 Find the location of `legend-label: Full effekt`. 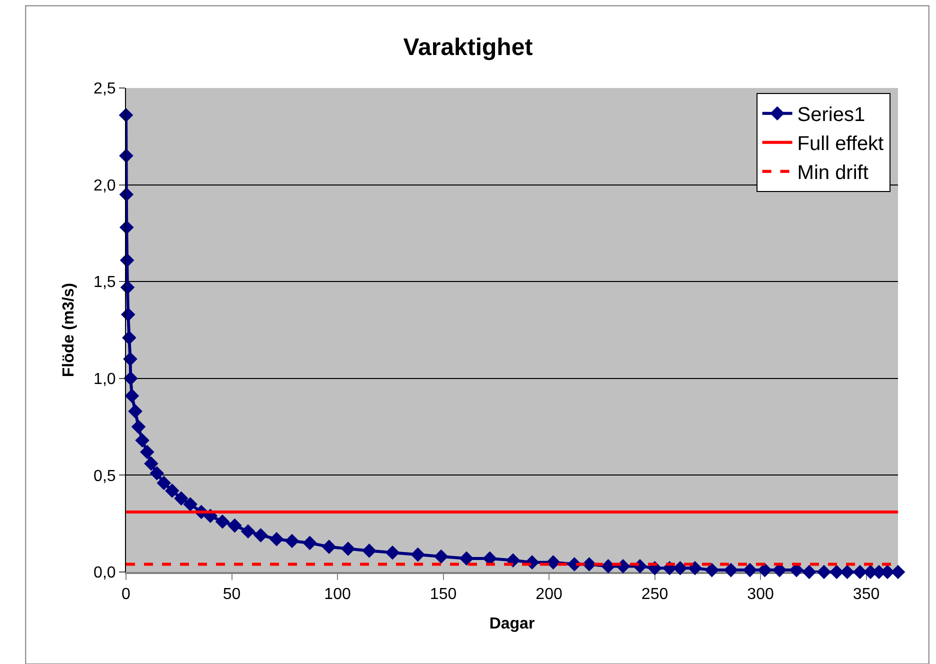

legend-label: Full effekt is located at coordinates (840, 144).